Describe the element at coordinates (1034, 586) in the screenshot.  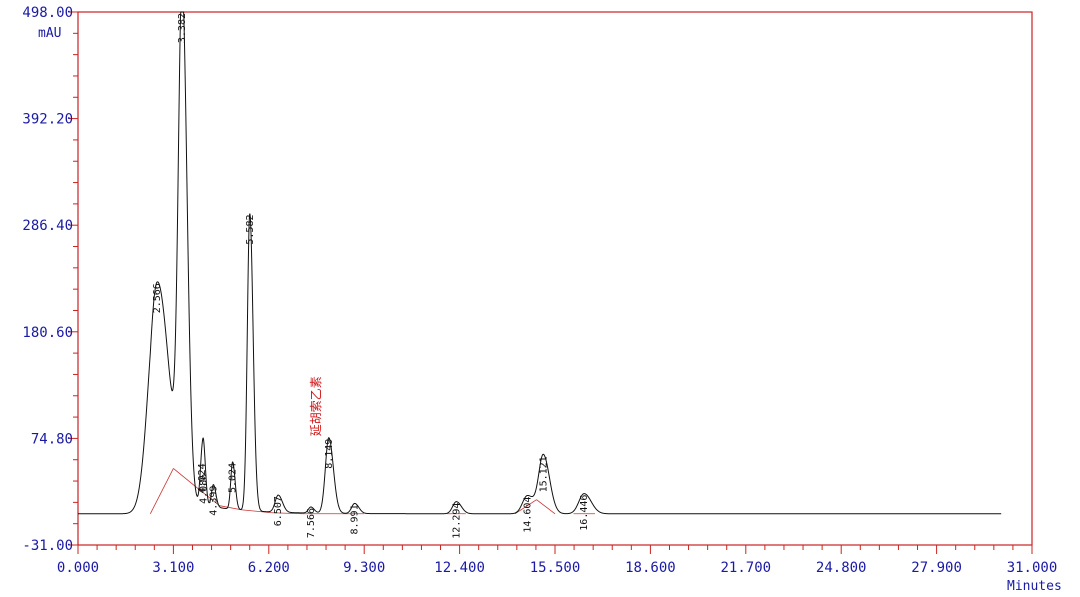
I see `x-unit-label: Minutes` at that location.